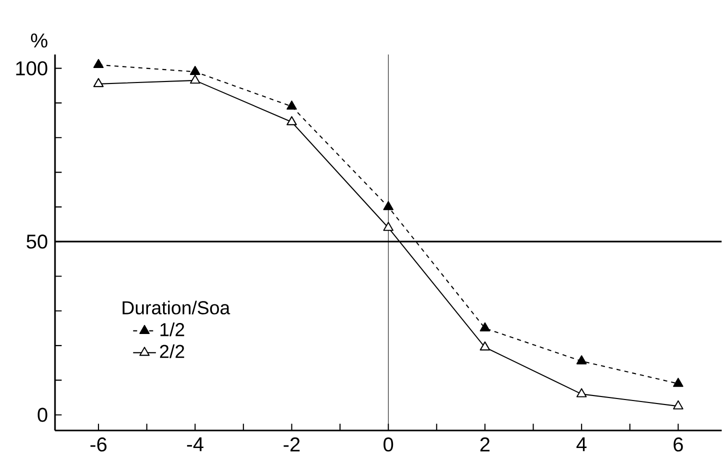 Image resolution: width=722 pixels, height=463 pixels. I want to click on y-tick-label: 50, so click(37, 241).